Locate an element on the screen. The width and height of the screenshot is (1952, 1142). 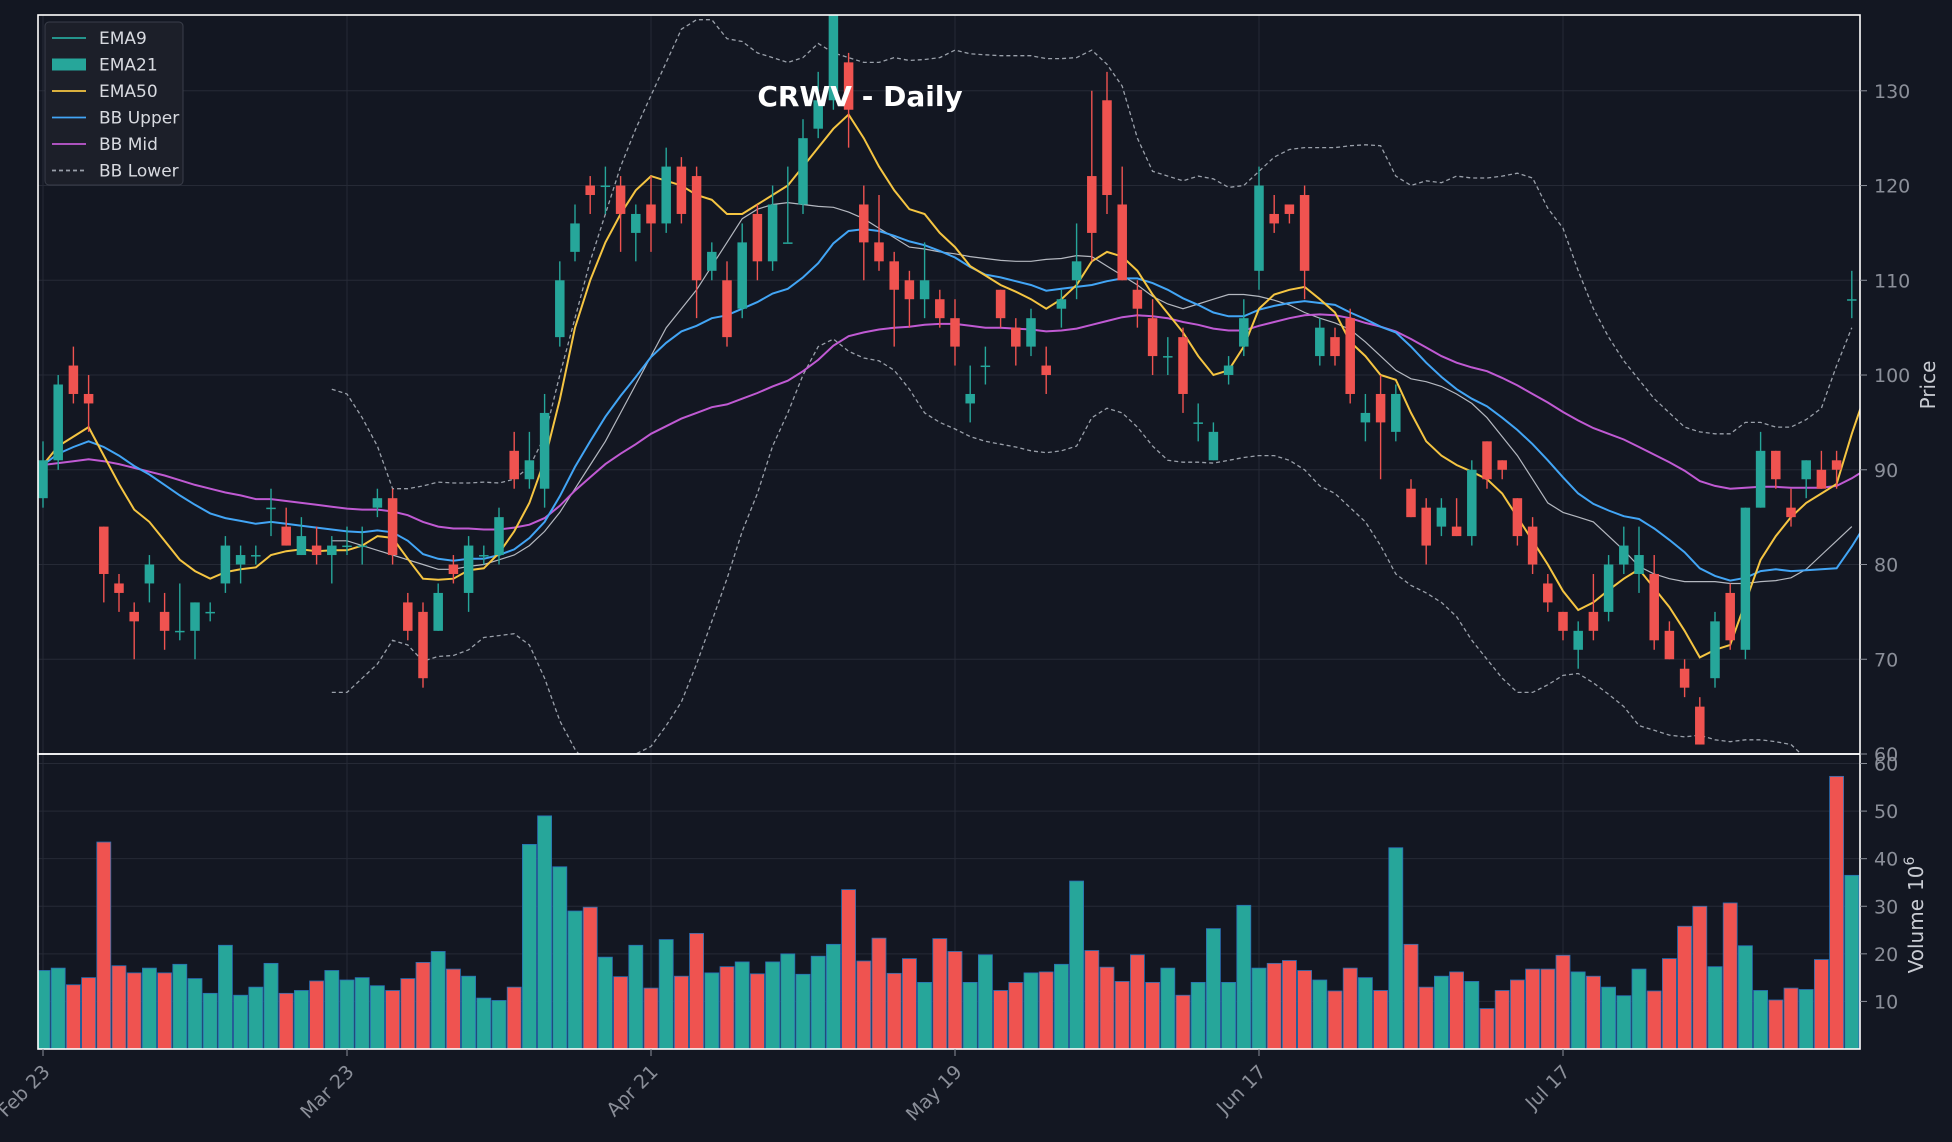
price-tick-label: 120 is located at coordinates (1892, 187).